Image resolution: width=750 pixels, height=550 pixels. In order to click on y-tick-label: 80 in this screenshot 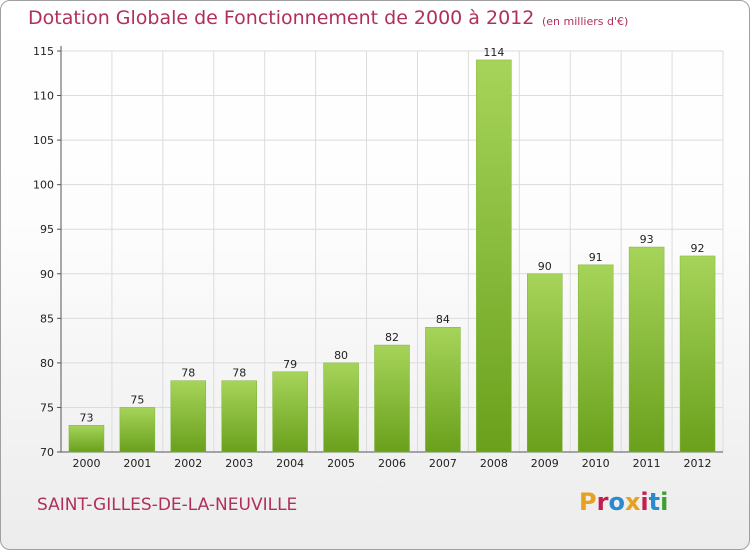, I will do `click(47, 363)`.